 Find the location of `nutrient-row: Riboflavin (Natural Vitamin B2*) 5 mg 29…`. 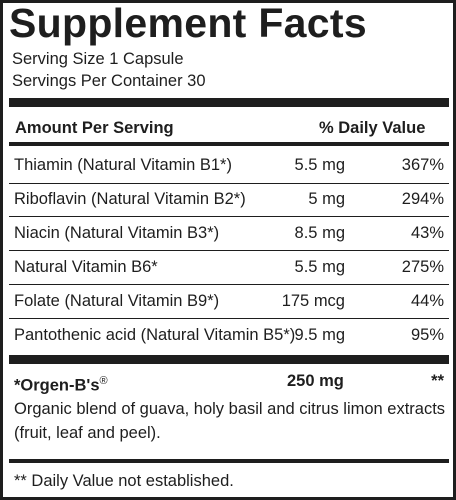

nutrient-row: Riboflavin (Natural Vitamin B2*) 5 mg 29… is located at coordinates (228, 199).